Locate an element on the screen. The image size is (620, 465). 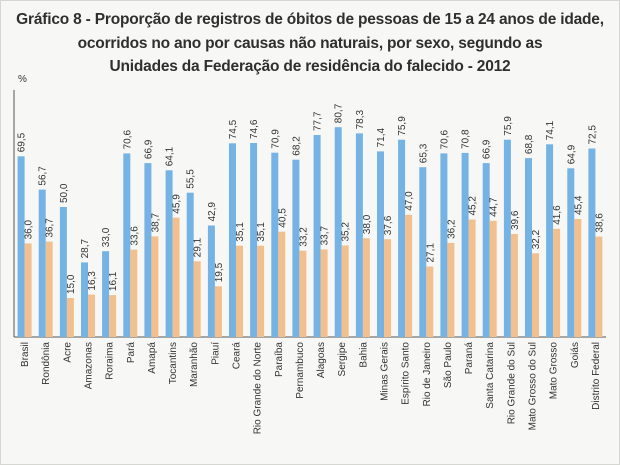
data-label-series-2-26: 45,4 is located at coordinates (578, 205).